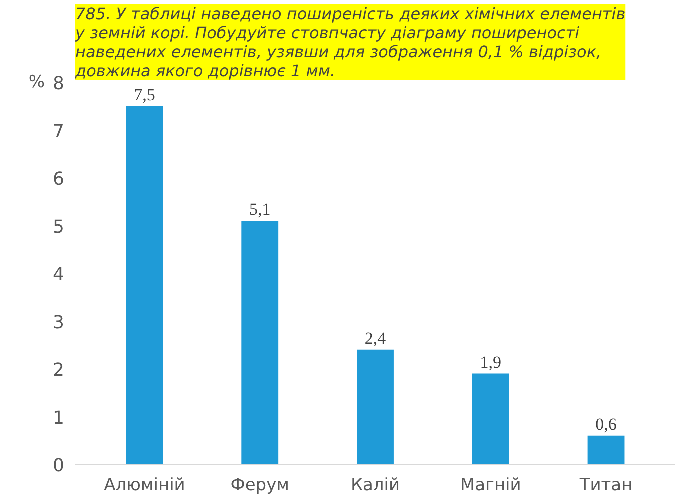 Image resolution: width=695 pixels, height=504 pixels. What do you see at coordinates (491, 362) in the screenshot?
I see `data-label: 1,9` at bounding box center [491, 362].